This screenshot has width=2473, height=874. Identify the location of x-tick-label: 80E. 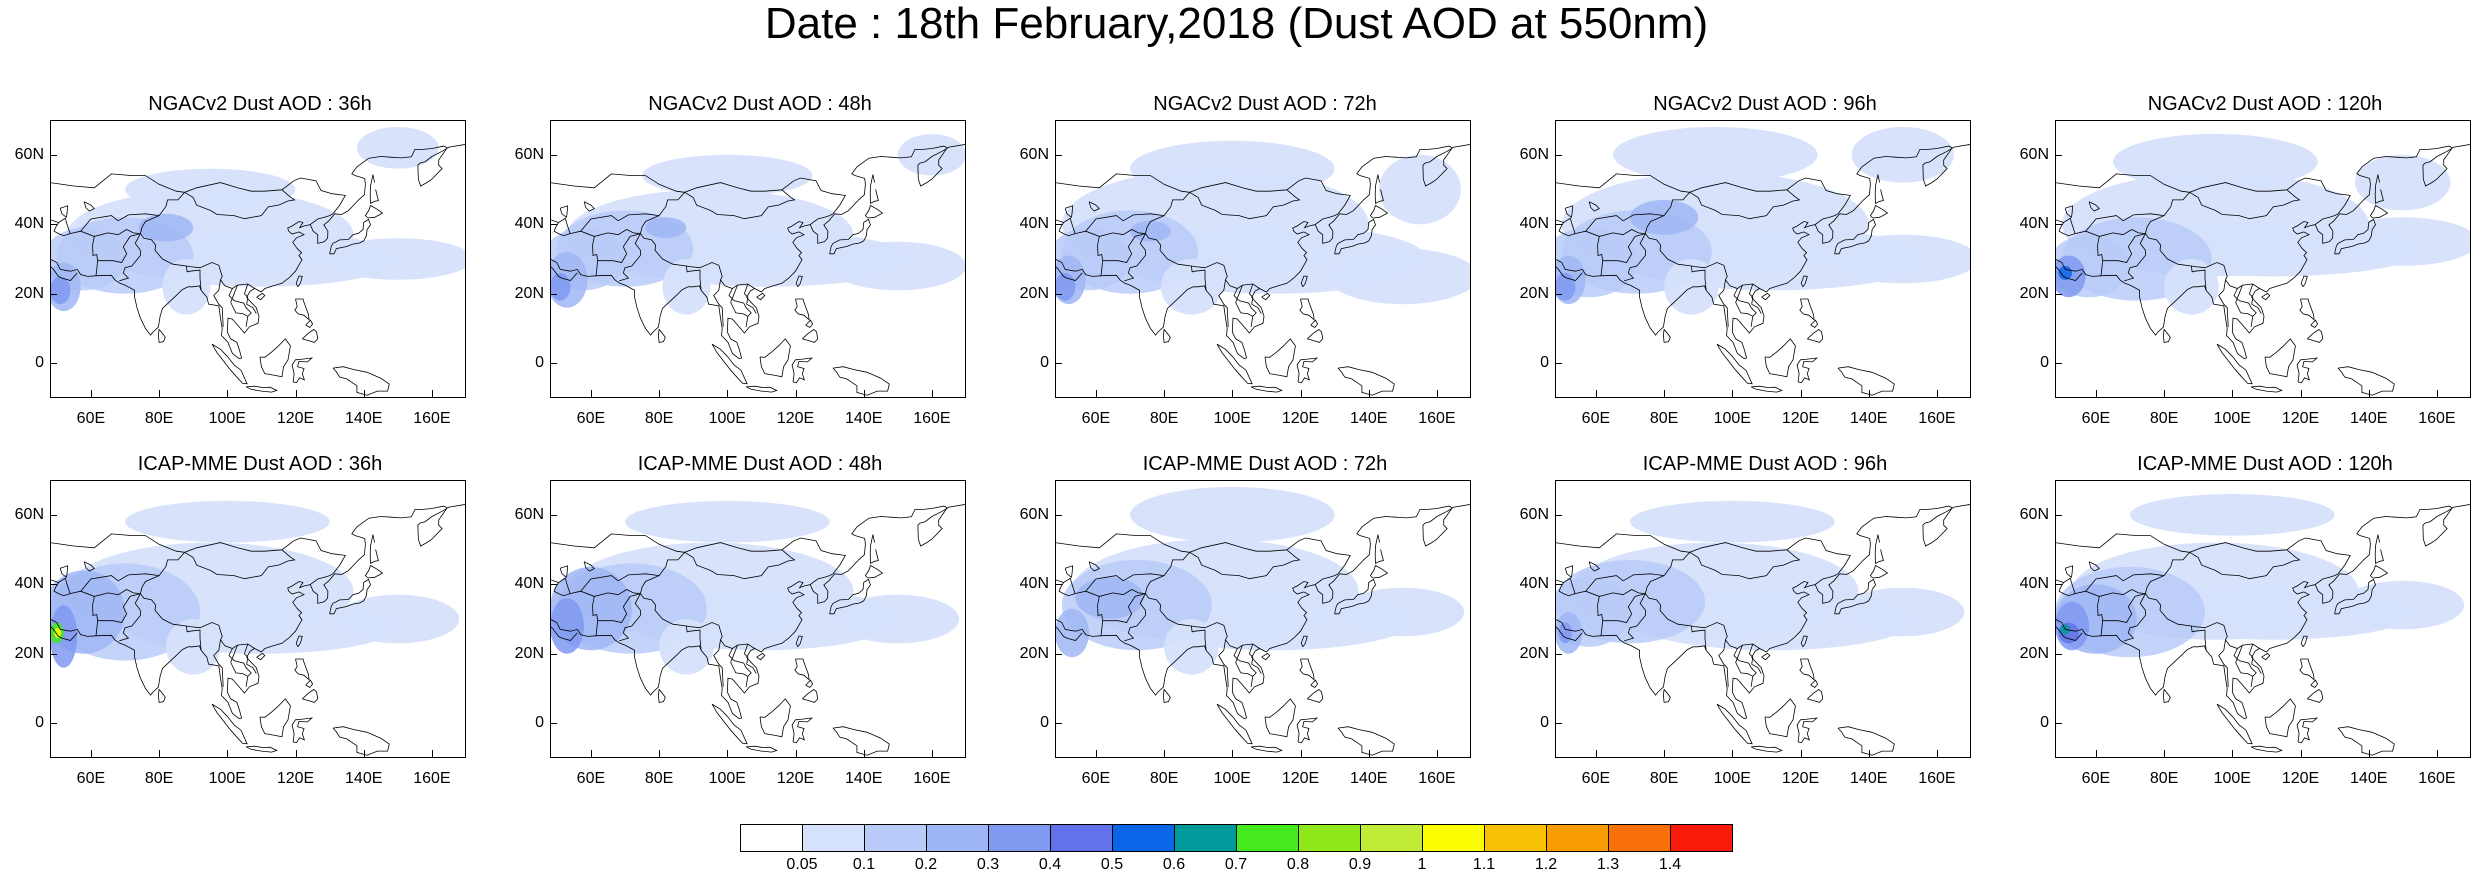
(659, 778).